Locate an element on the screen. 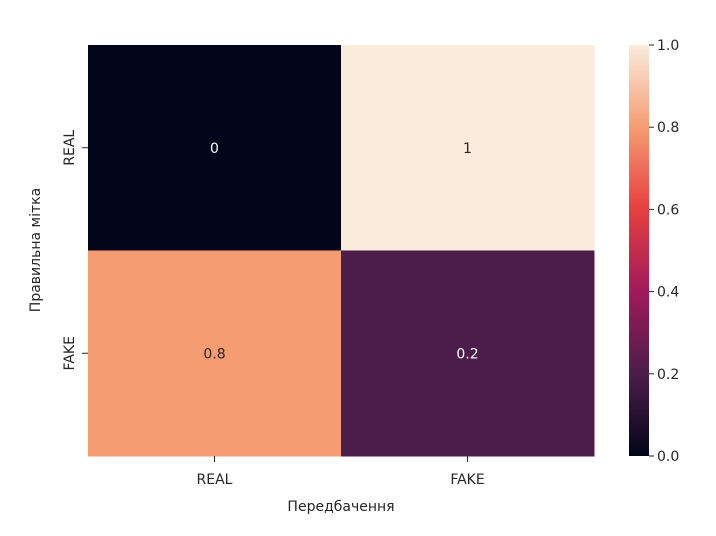 The image size is (716, 536). colorbar-tick-label: 0.6 is located at coordinates (668, 210).